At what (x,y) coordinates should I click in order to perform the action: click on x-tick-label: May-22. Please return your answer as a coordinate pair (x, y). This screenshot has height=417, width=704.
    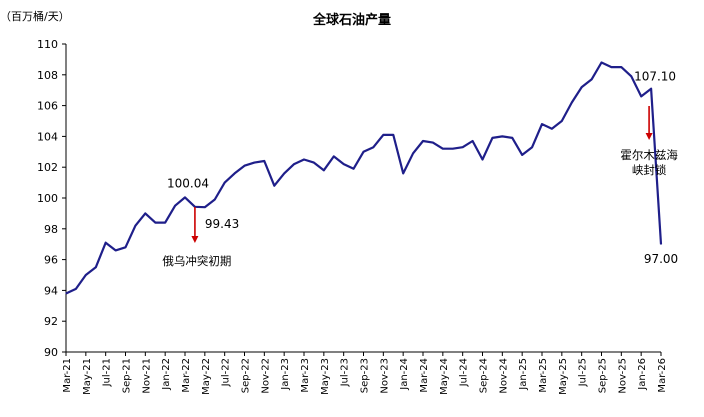
    Looking at the image, I should click on (206, 376).